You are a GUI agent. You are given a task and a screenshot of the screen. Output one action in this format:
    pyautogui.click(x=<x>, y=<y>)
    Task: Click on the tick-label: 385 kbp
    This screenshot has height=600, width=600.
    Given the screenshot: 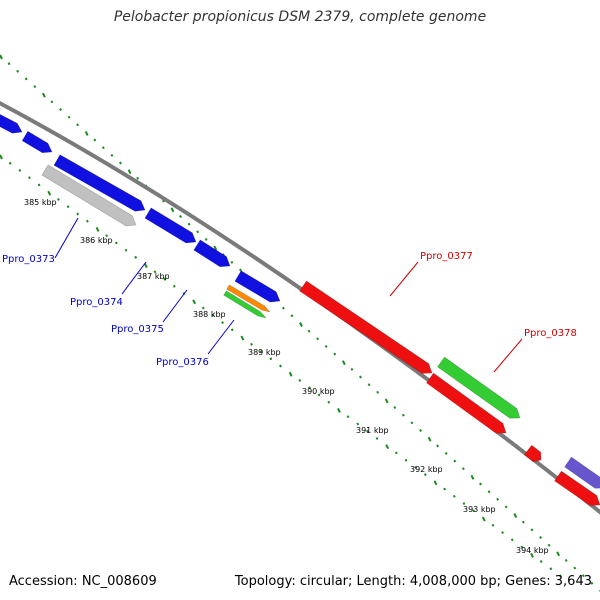 What is the action you would take?
    pyautogui.click(x=40, y=202)
    